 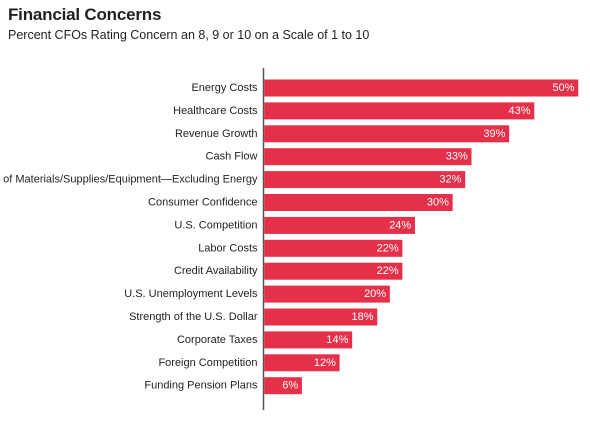 I want to click on data-label: 30%, so click(x=438, y=203).